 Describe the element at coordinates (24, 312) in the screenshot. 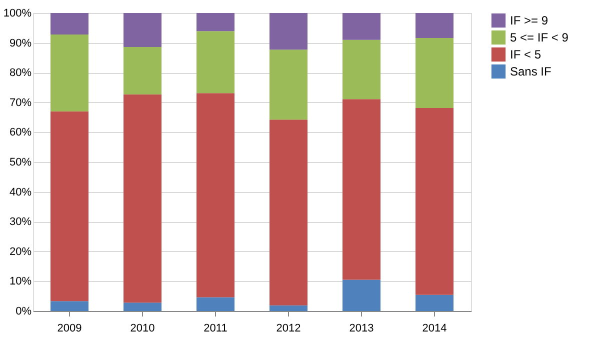

I see `y-tick-label: 0%` at that location.